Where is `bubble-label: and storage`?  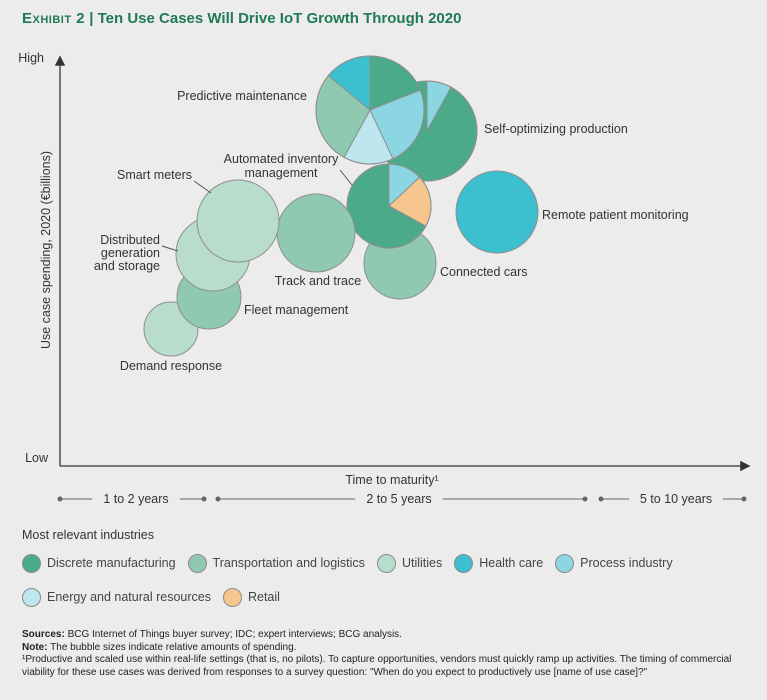 bubble-label: and storage is located at coordinates (127, 266).